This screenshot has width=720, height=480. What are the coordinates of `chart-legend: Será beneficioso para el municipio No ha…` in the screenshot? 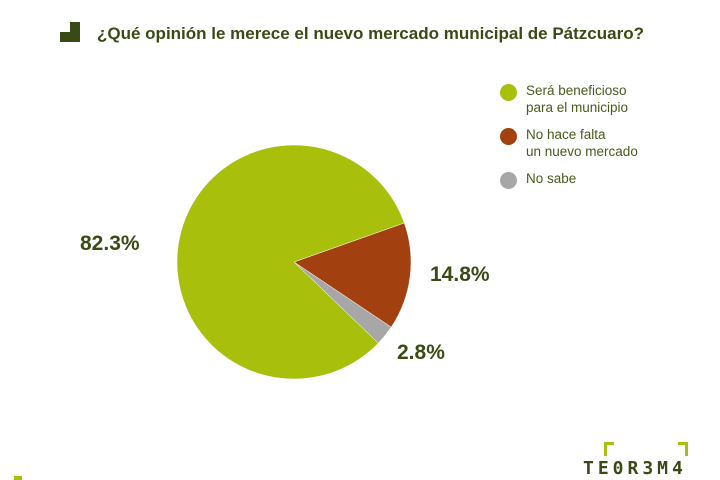 It's located at (605, 139).